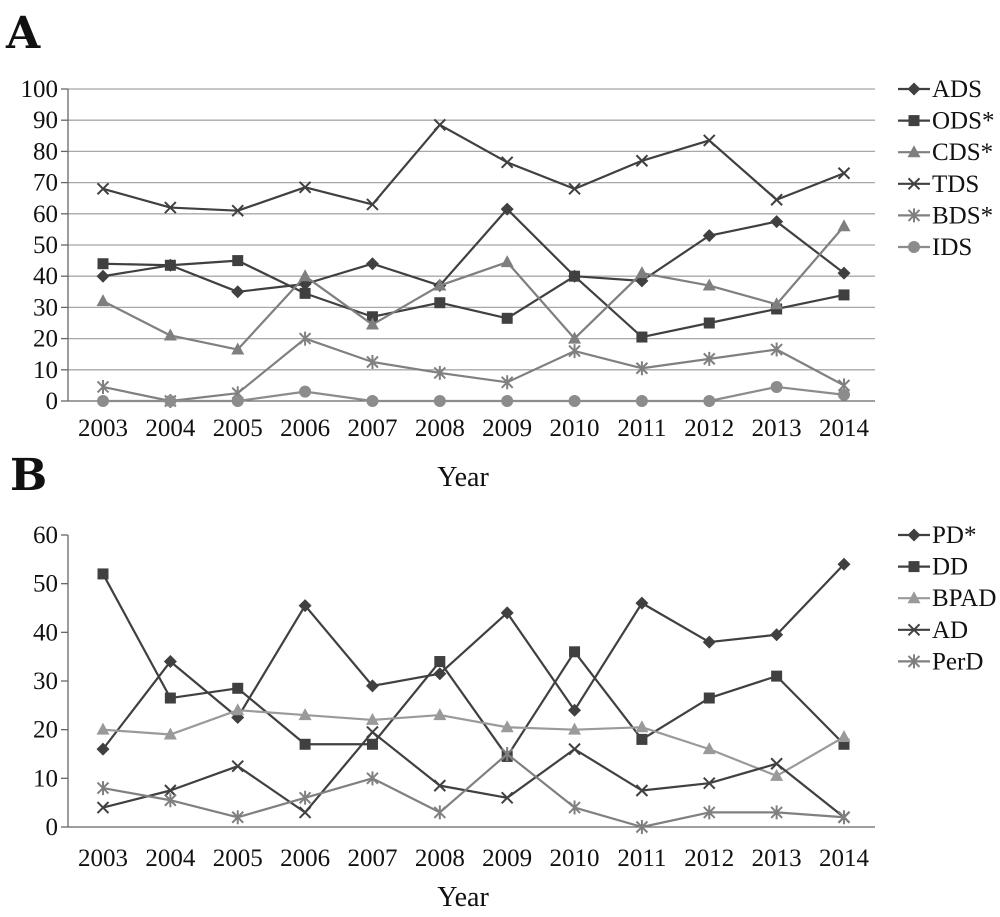 The image size is (1000, 917). Describe the element at coordinates (914, 661) in the screenshot. I see `panel-b-legend-marker-perd` at that location.